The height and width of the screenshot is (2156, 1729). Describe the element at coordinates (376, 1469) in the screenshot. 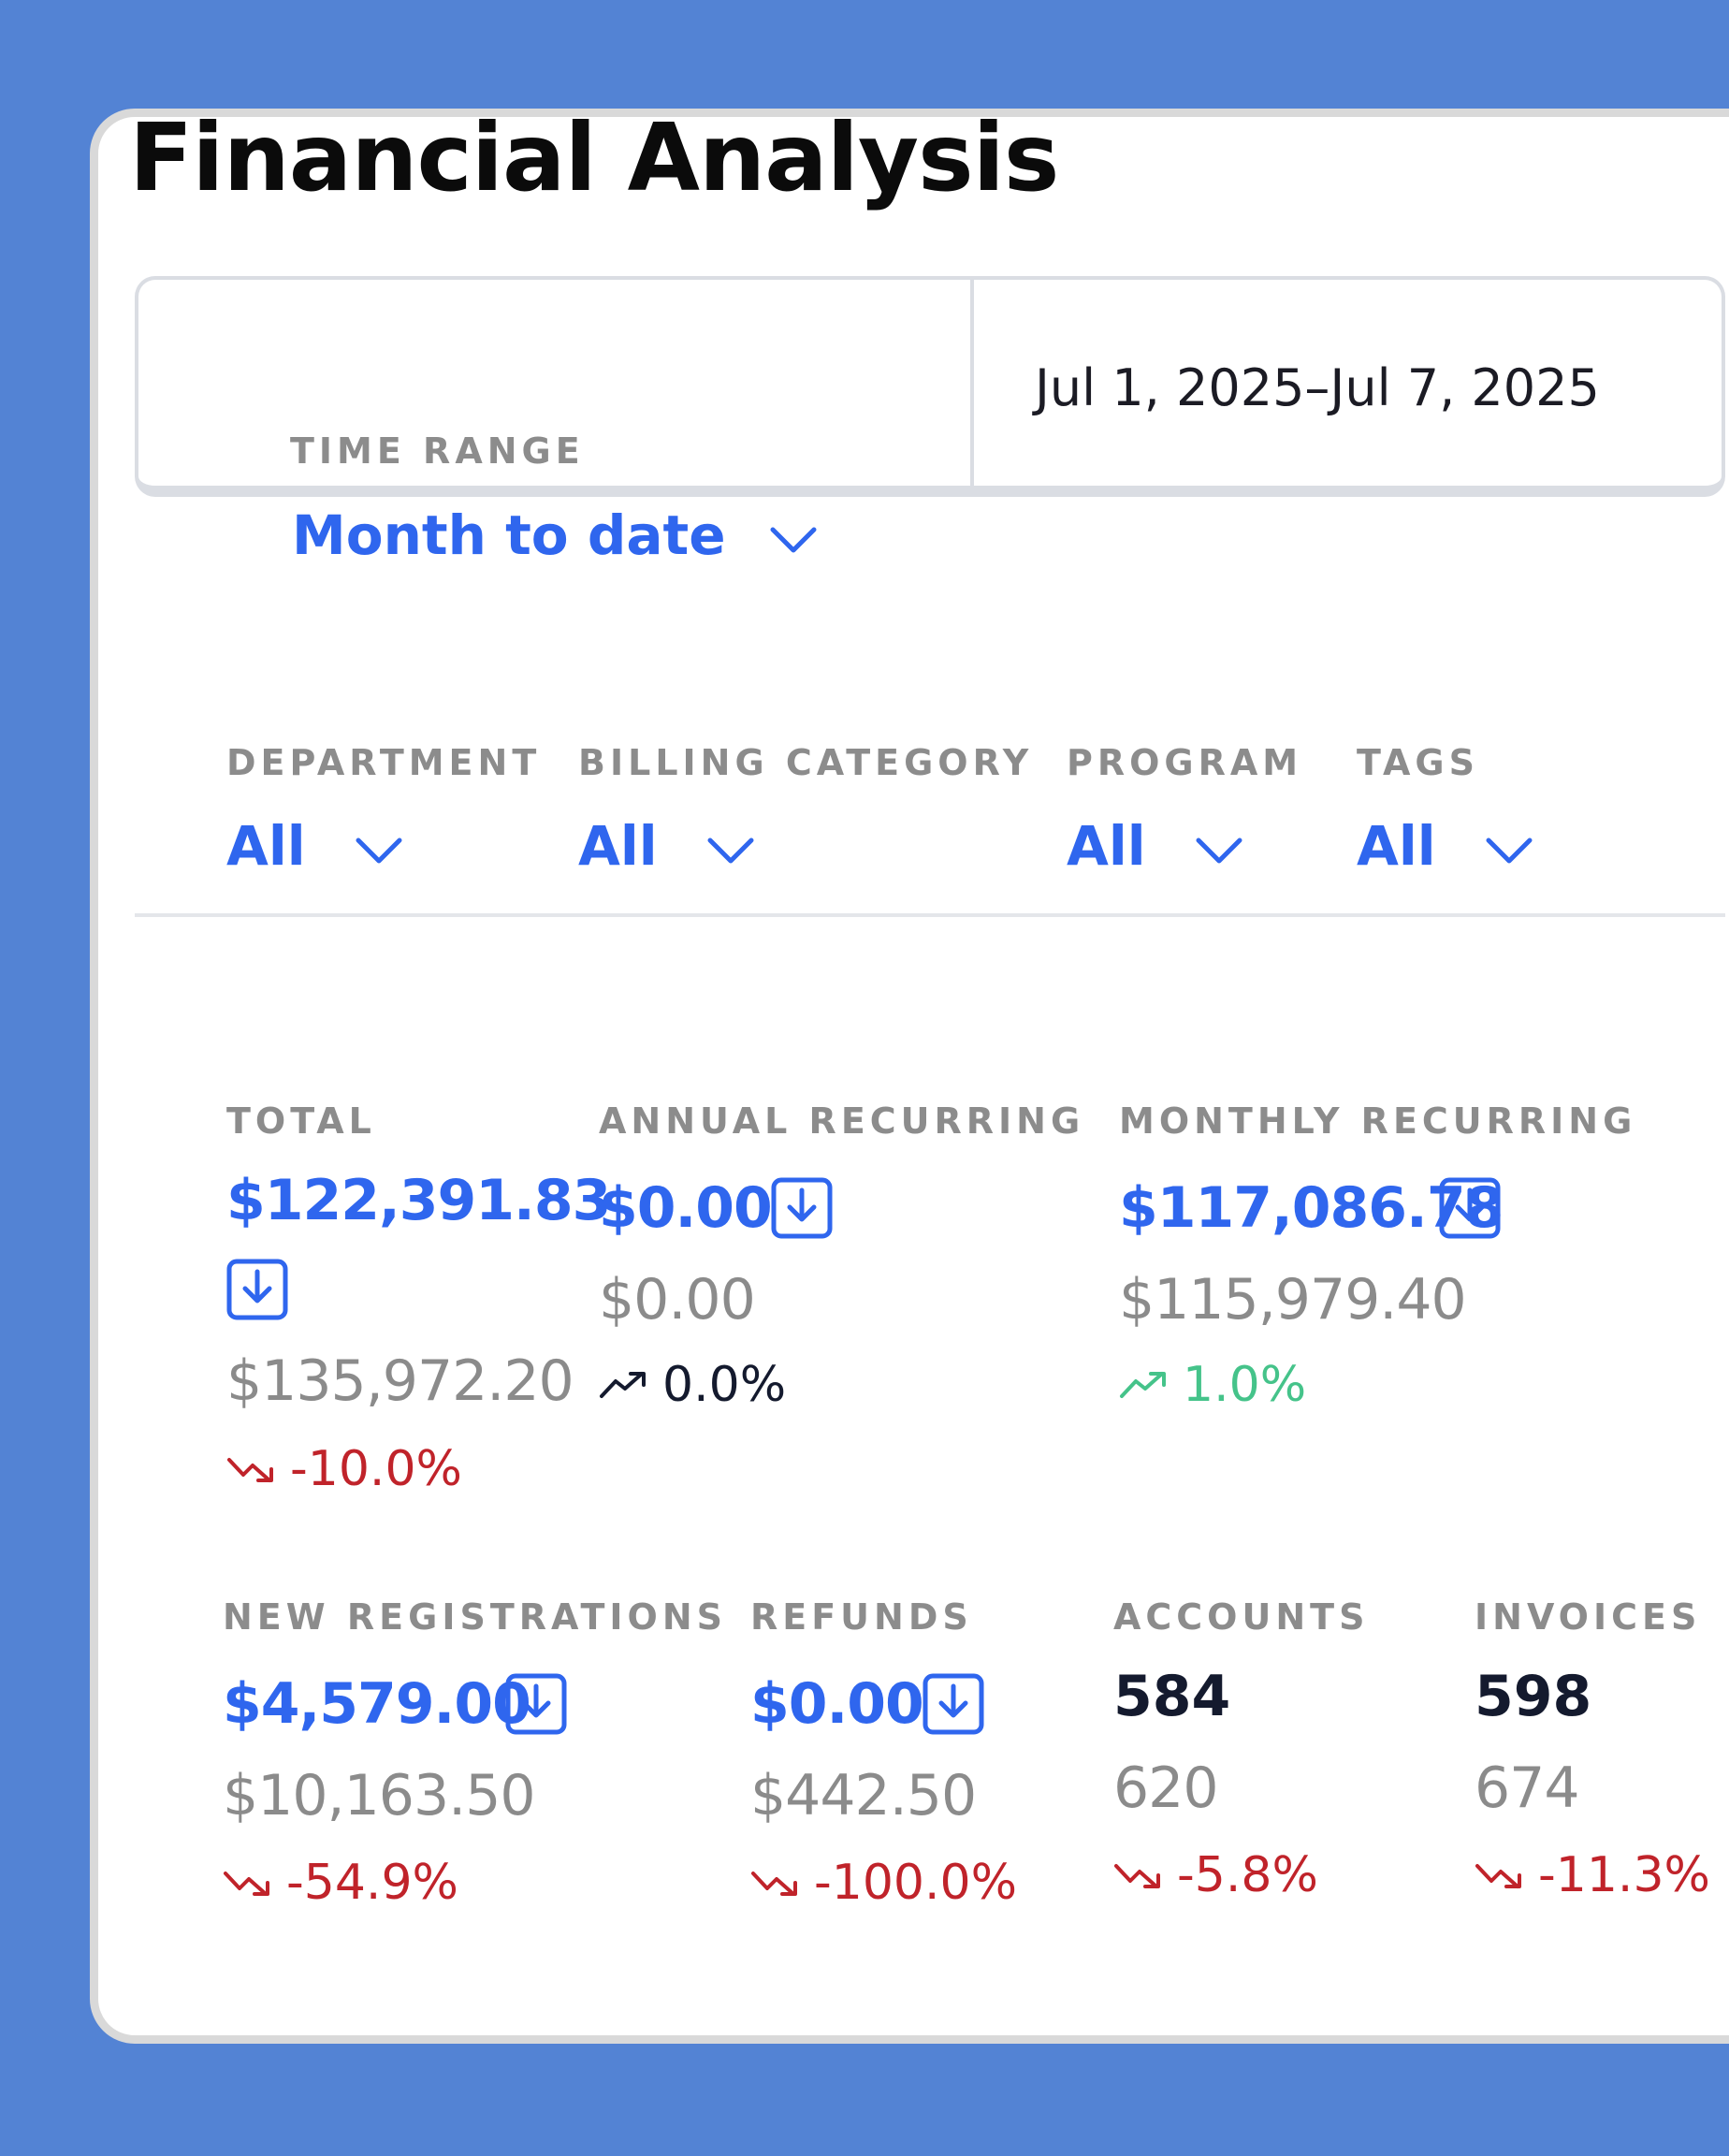

I see `metric-change-total-text: -10.0%` at that location.